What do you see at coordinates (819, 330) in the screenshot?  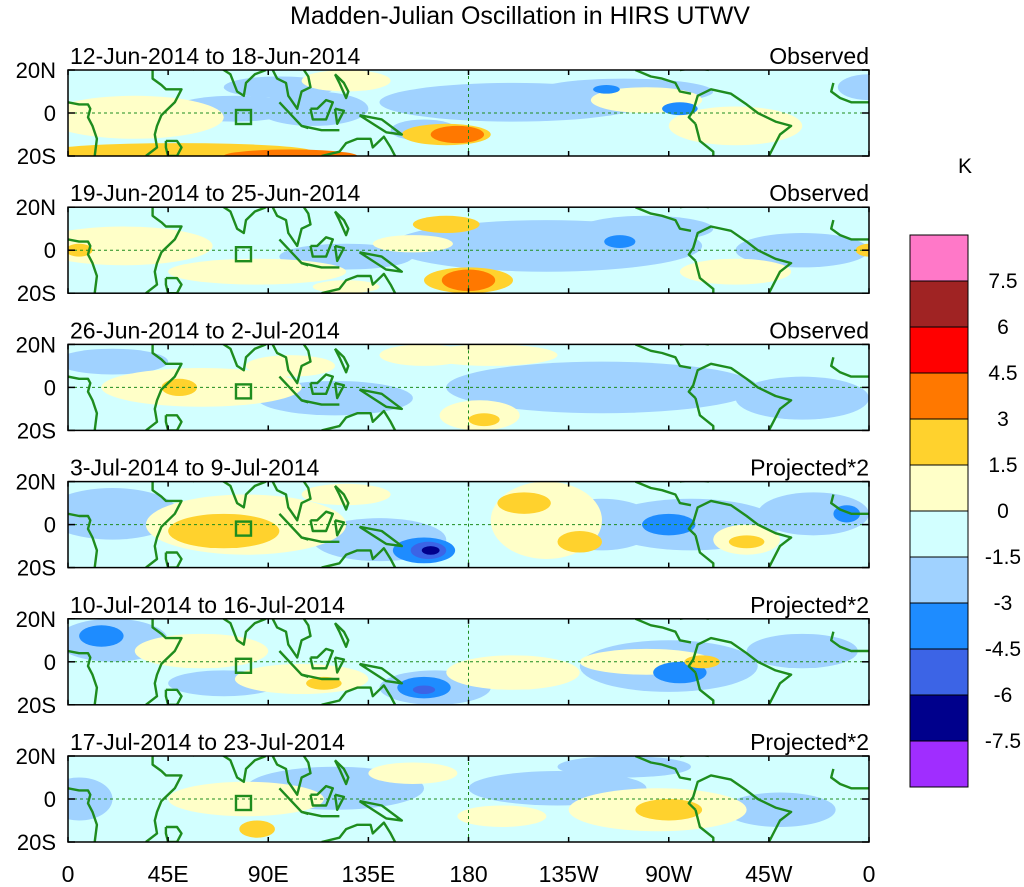 I see `panel-status: Observed` at bounding box center [819, 330].